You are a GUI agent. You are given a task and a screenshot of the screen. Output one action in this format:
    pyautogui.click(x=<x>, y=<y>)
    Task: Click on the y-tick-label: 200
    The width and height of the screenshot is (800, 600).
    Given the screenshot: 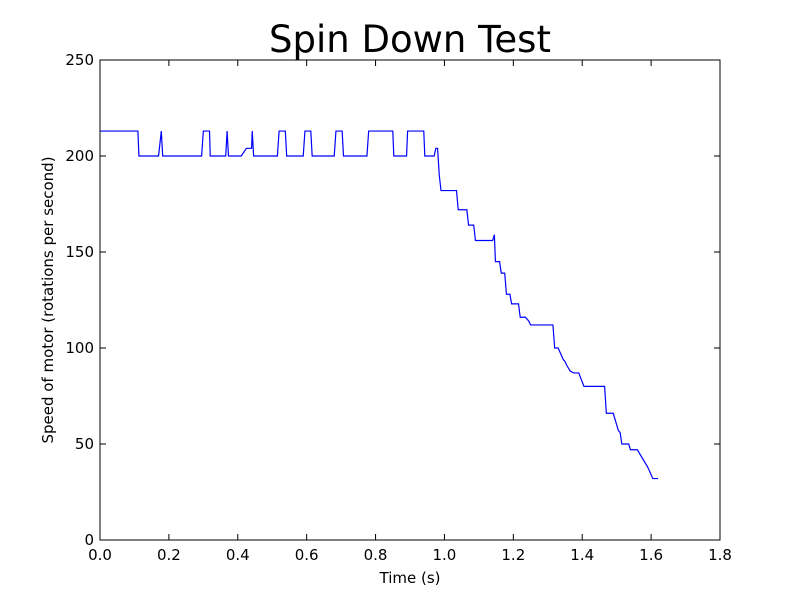 What is the action you would take?
    pyautogui.click(x=79, y=156)
    